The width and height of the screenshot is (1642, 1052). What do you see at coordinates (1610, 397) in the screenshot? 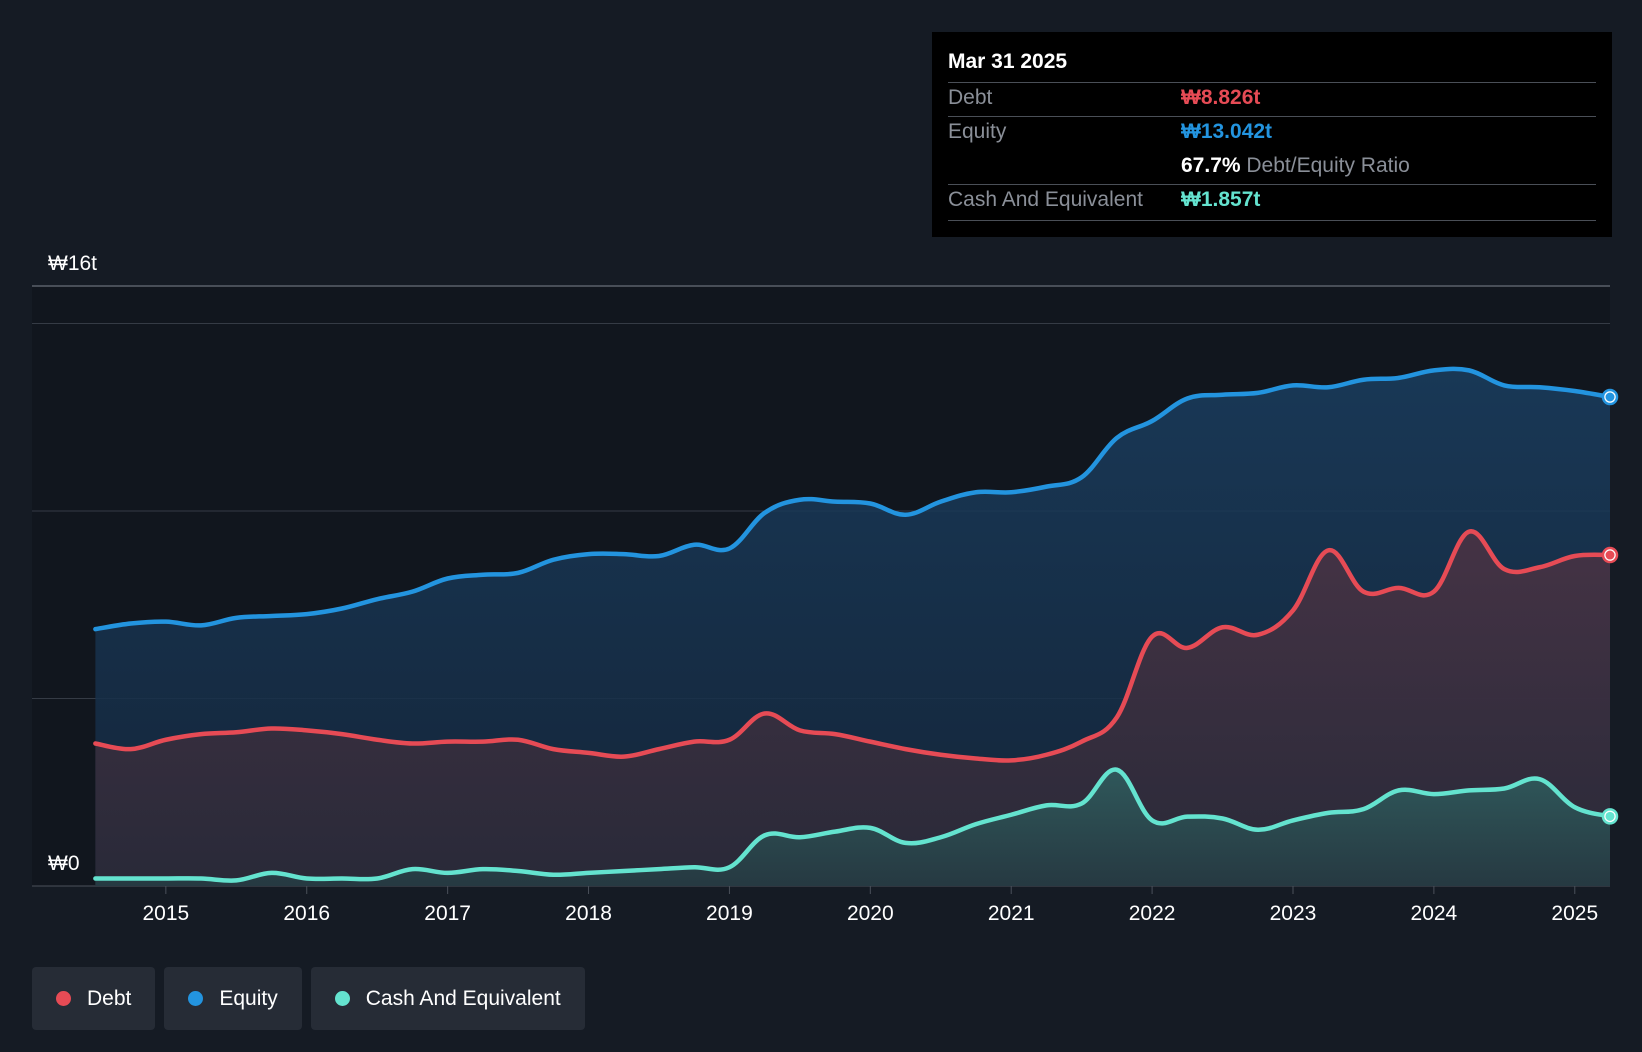
I see `equity-endpoint-dot` at bounding box center [1610, 397].